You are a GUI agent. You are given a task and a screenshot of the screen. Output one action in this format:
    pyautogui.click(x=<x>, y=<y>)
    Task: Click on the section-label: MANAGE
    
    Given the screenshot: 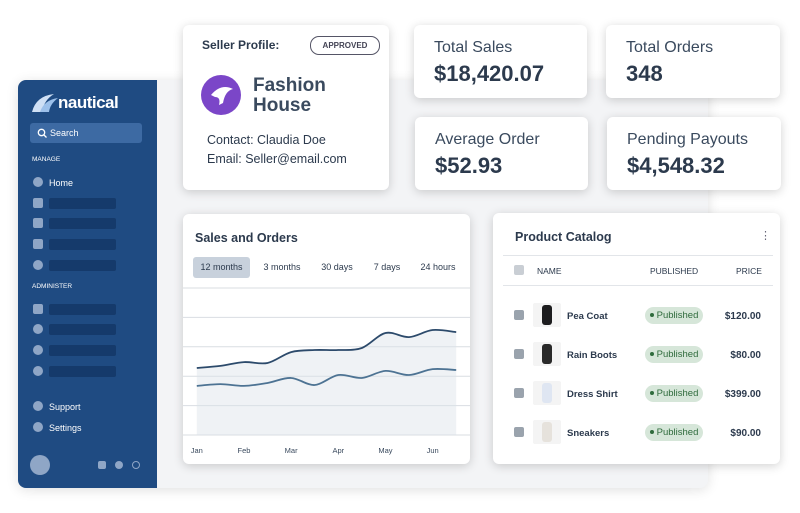 What is the action you would take?
    pyautogui.click(x=46, y=159)
    